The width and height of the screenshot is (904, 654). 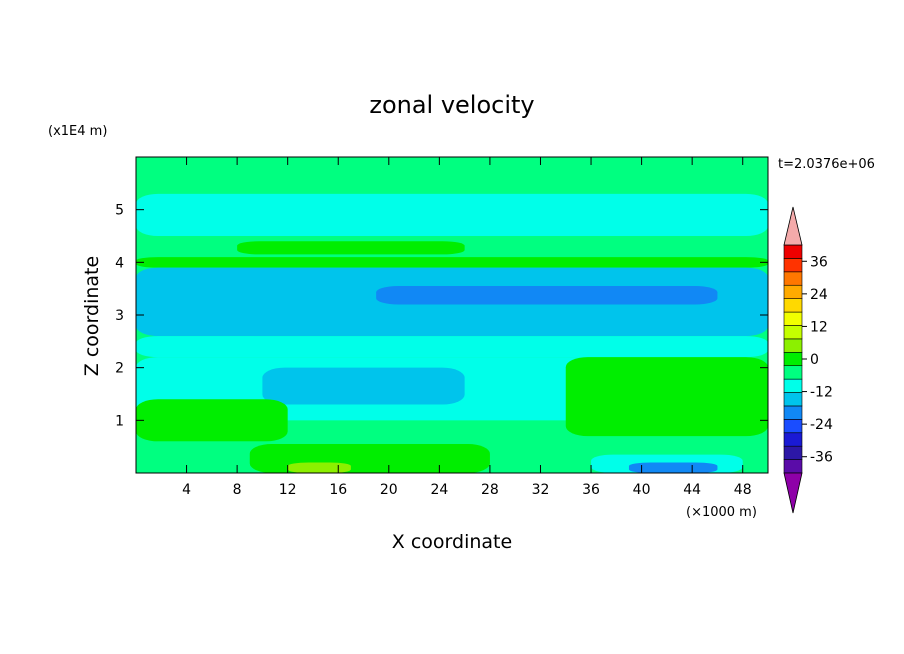 I want to click on colorbar-tick-label: 0, so click(x=814, y=360).